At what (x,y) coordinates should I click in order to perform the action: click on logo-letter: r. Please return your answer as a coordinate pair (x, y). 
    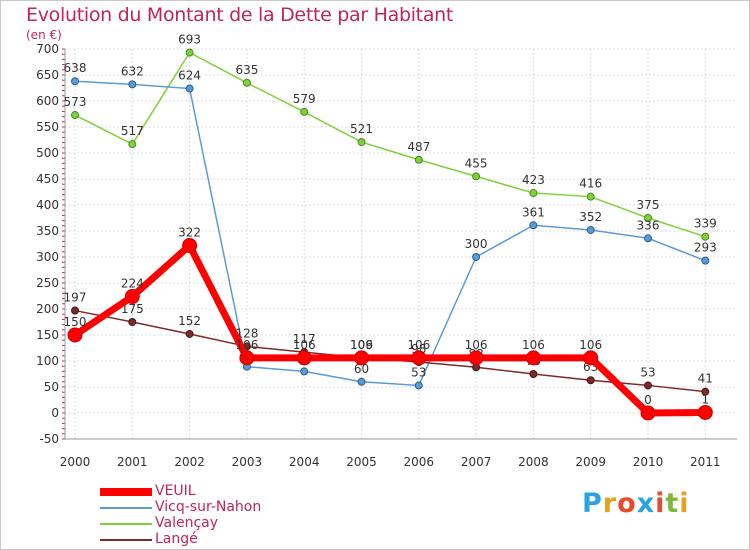
    Looking at the image, I should click on (610, 503).